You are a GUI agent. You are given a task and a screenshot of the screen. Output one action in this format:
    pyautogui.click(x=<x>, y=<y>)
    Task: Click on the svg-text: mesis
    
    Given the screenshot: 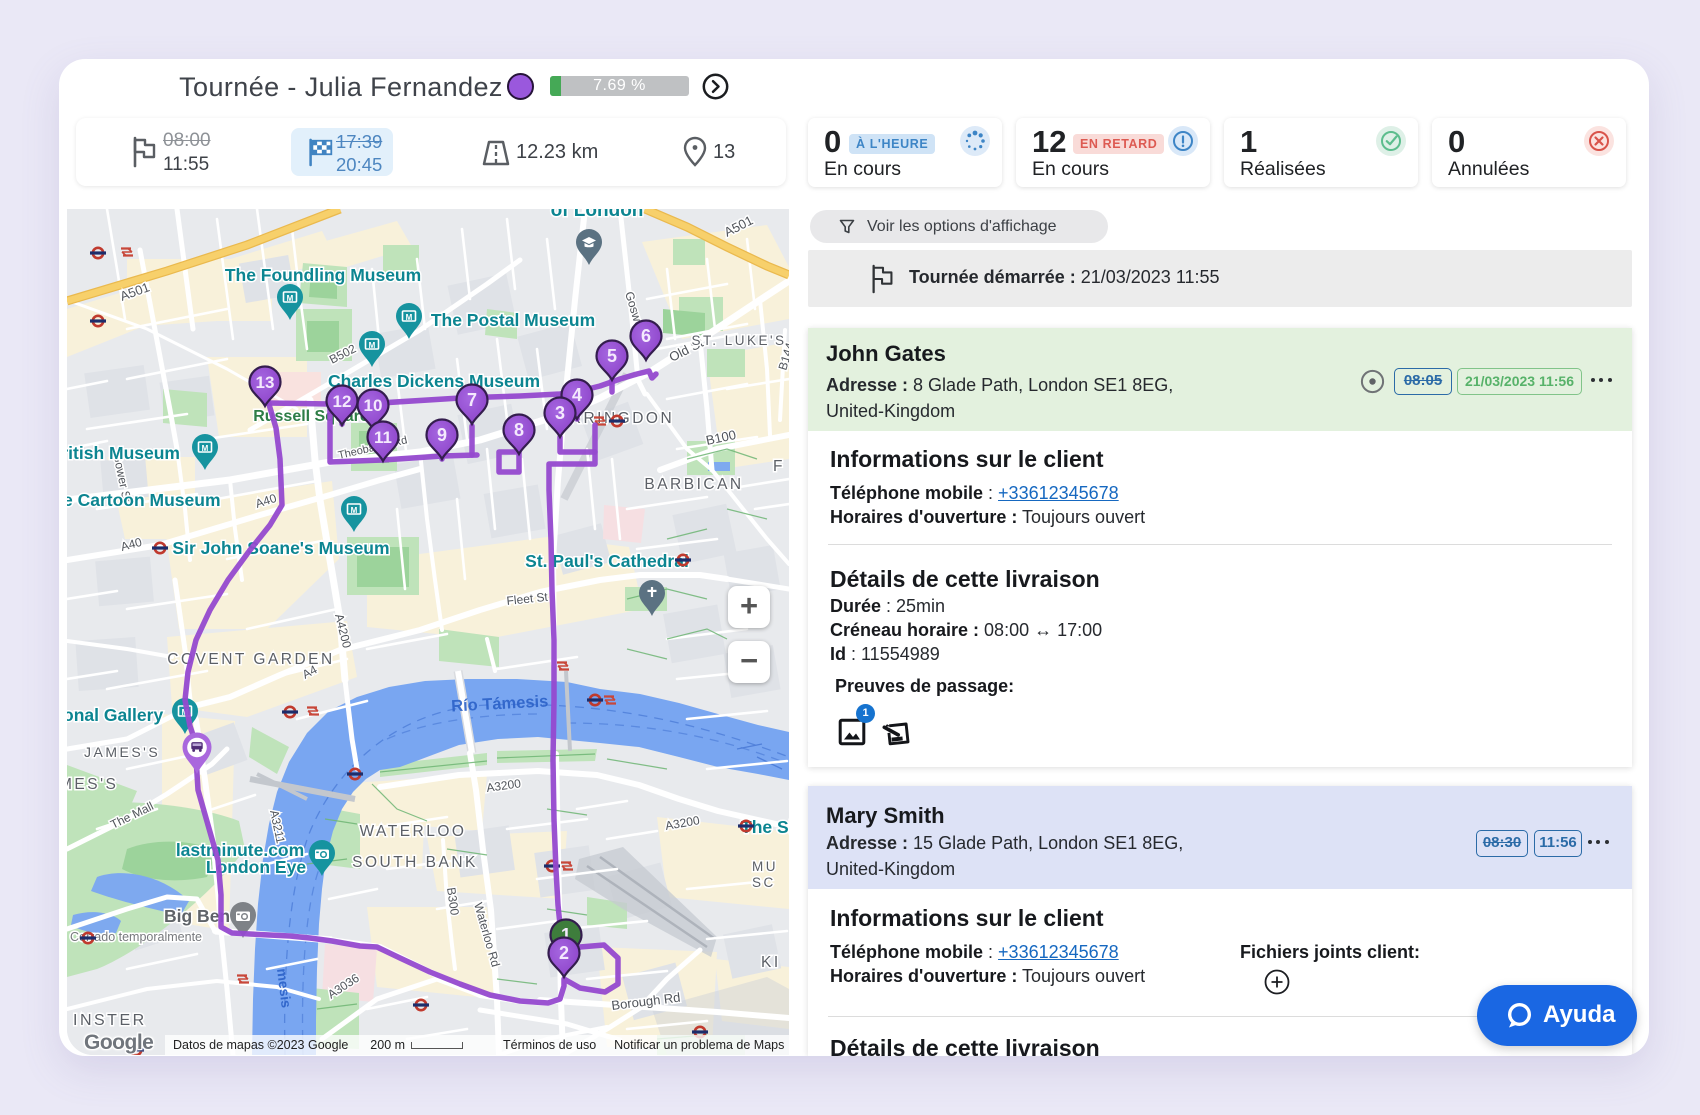 What is the action you would take?
    pyautogui.click(x=284, y=988)
    